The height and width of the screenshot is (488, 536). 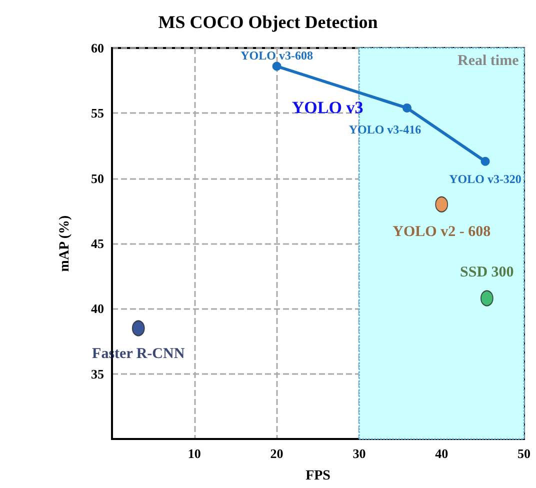 What do you see at coordinates (277, 453) in the screenshot?
I see `x-tick-label: 20` at bounding box center [277, 453].